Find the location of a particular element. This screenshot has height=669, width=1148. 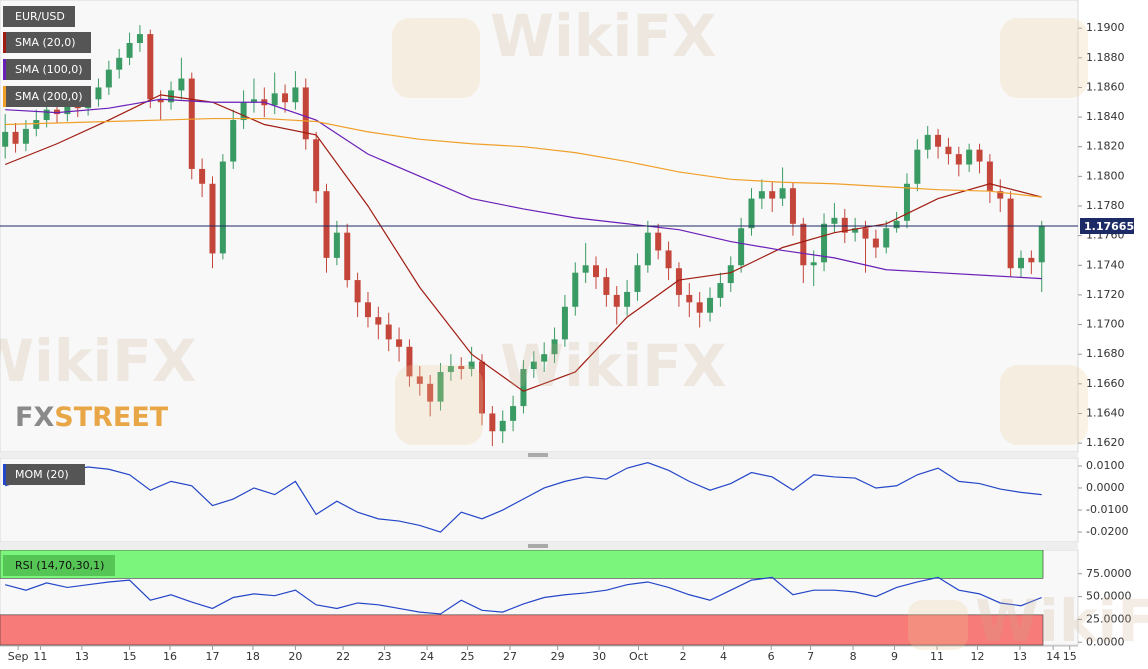

y-tick-label: 1.1840 is located at coordinates (1105, 116).